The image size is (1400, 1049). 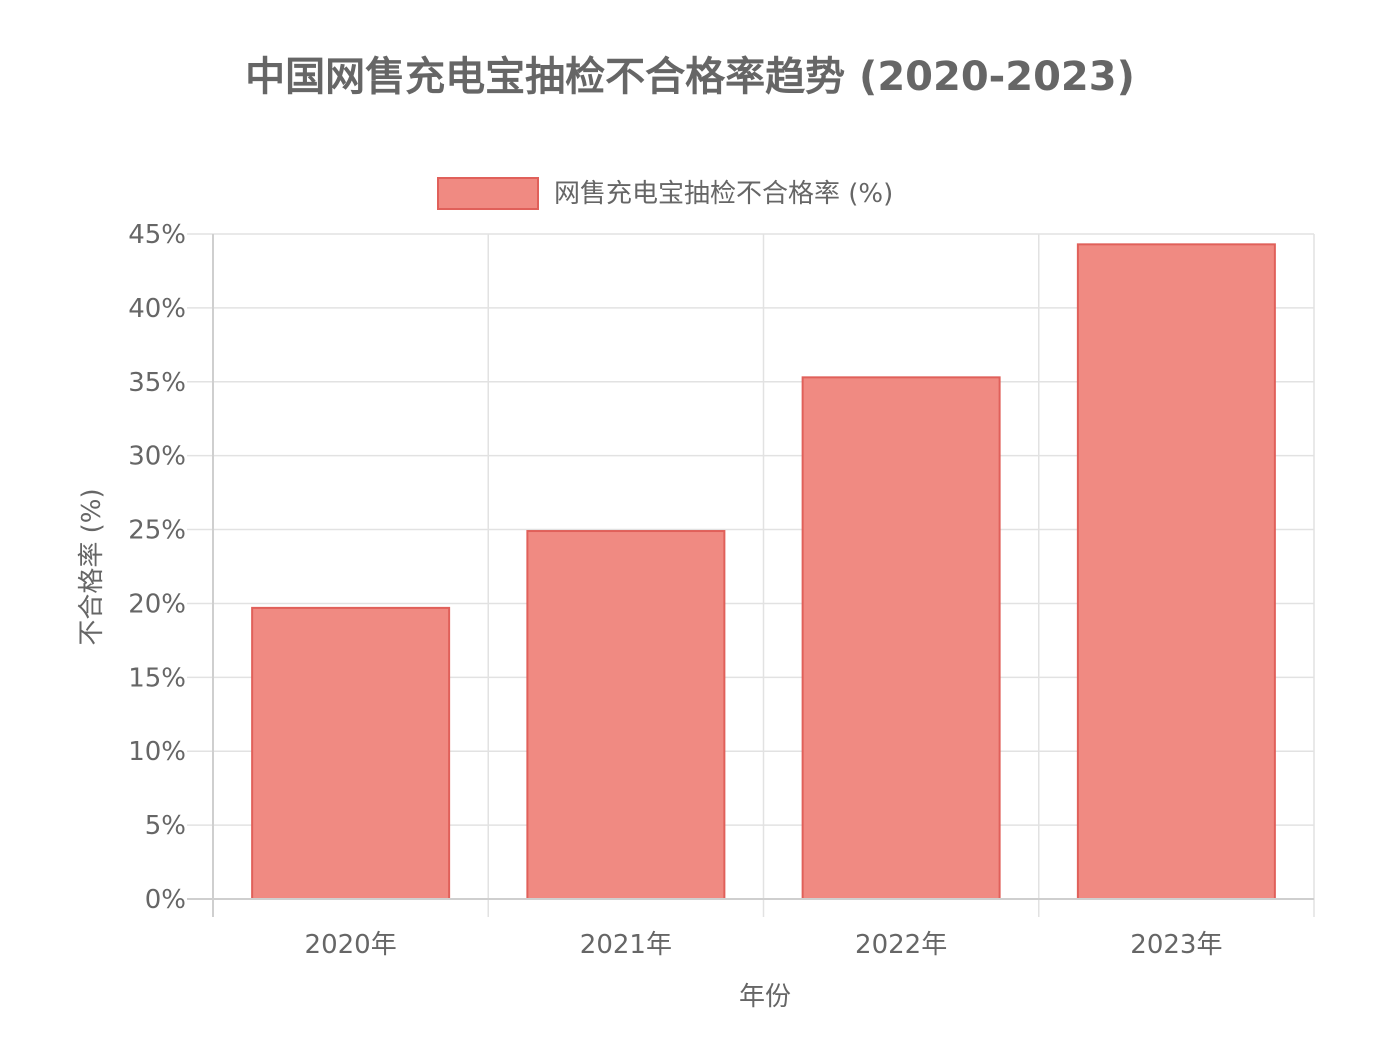 What do you see at coordinates (765, 997) in the screenshot?
I see `x-axis-title: 年份` at bounding box center [765, 997].